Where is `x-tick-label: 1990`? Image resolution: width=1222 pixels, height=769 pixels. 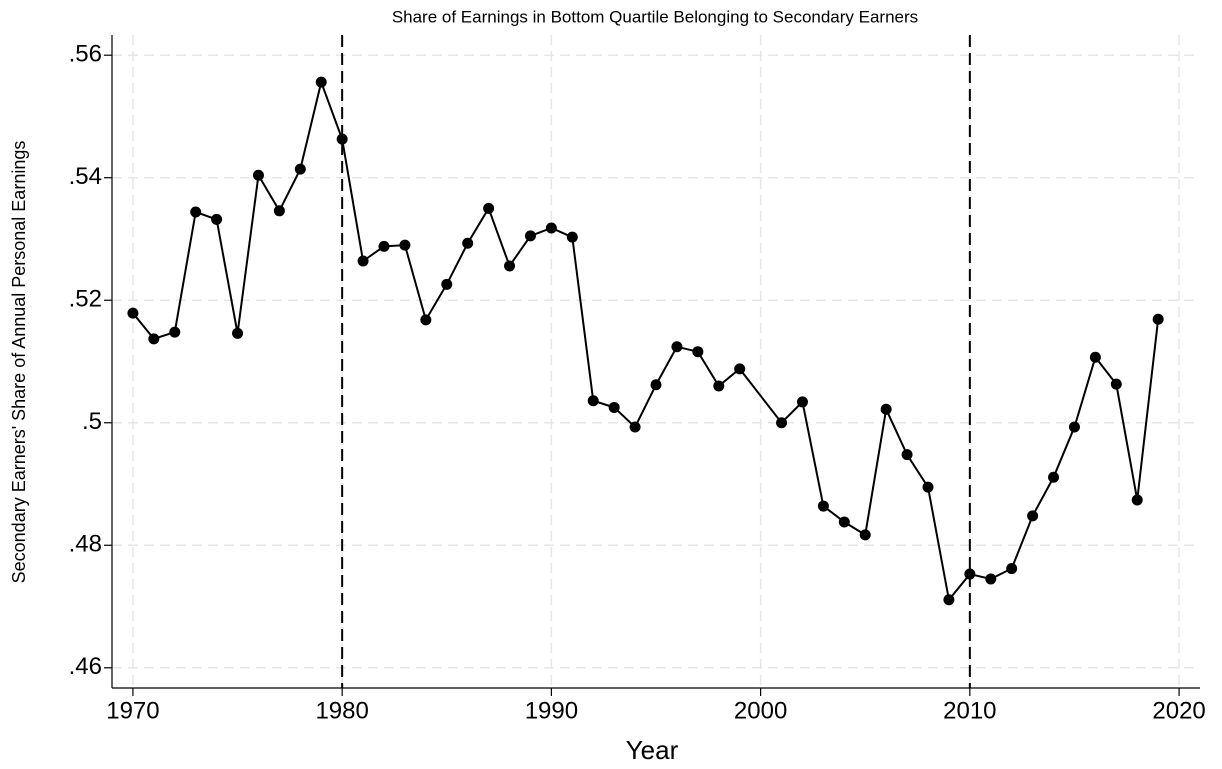 x-tick-label: 1990 is located at coordinates (551, 710).